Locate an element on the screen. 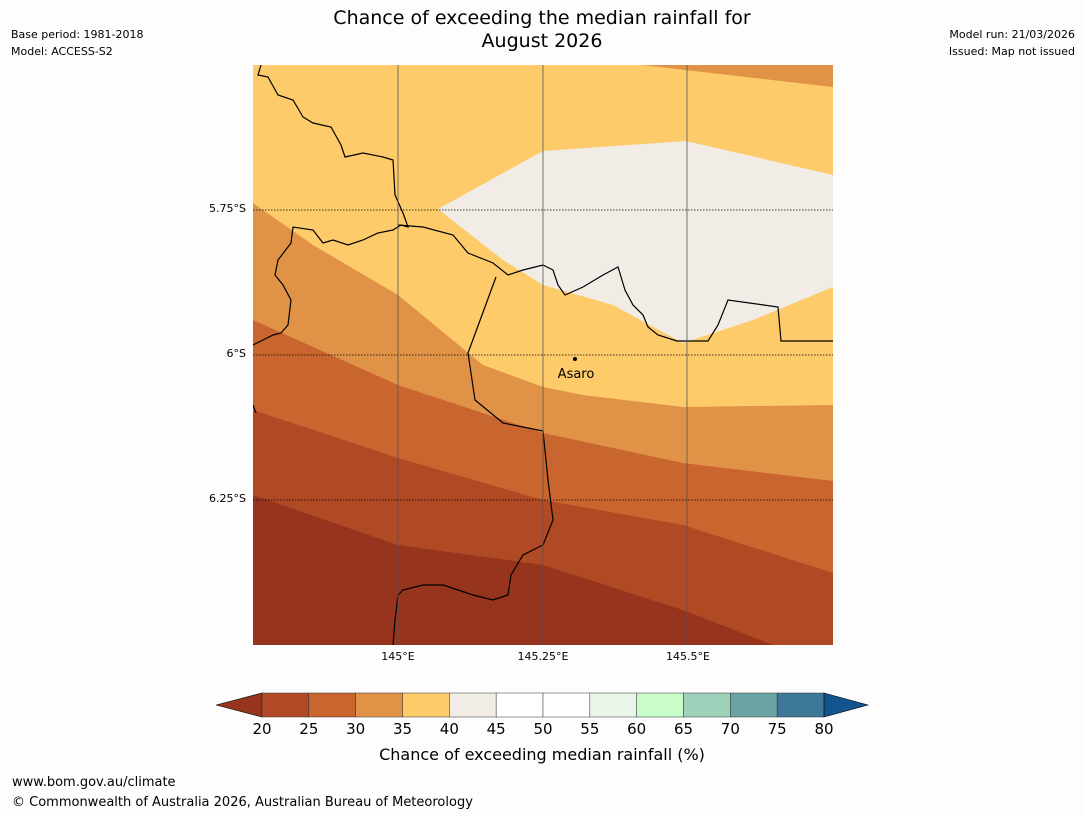 The image size is (1085, 816). lon-label-145-25e: 145.25°E is located at coordinates (543, 656).